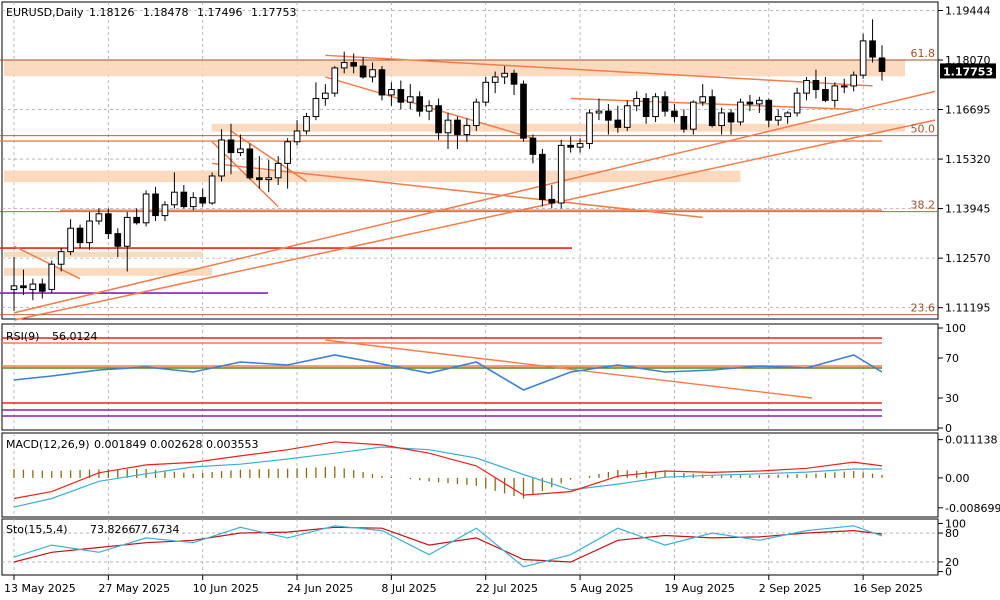 This screenshot has height=600, width=1000. What do you see at coordinates (923, 129) in the screenshot?
I see `fib-level-label: 50.0` at bounding box center [923, 129].